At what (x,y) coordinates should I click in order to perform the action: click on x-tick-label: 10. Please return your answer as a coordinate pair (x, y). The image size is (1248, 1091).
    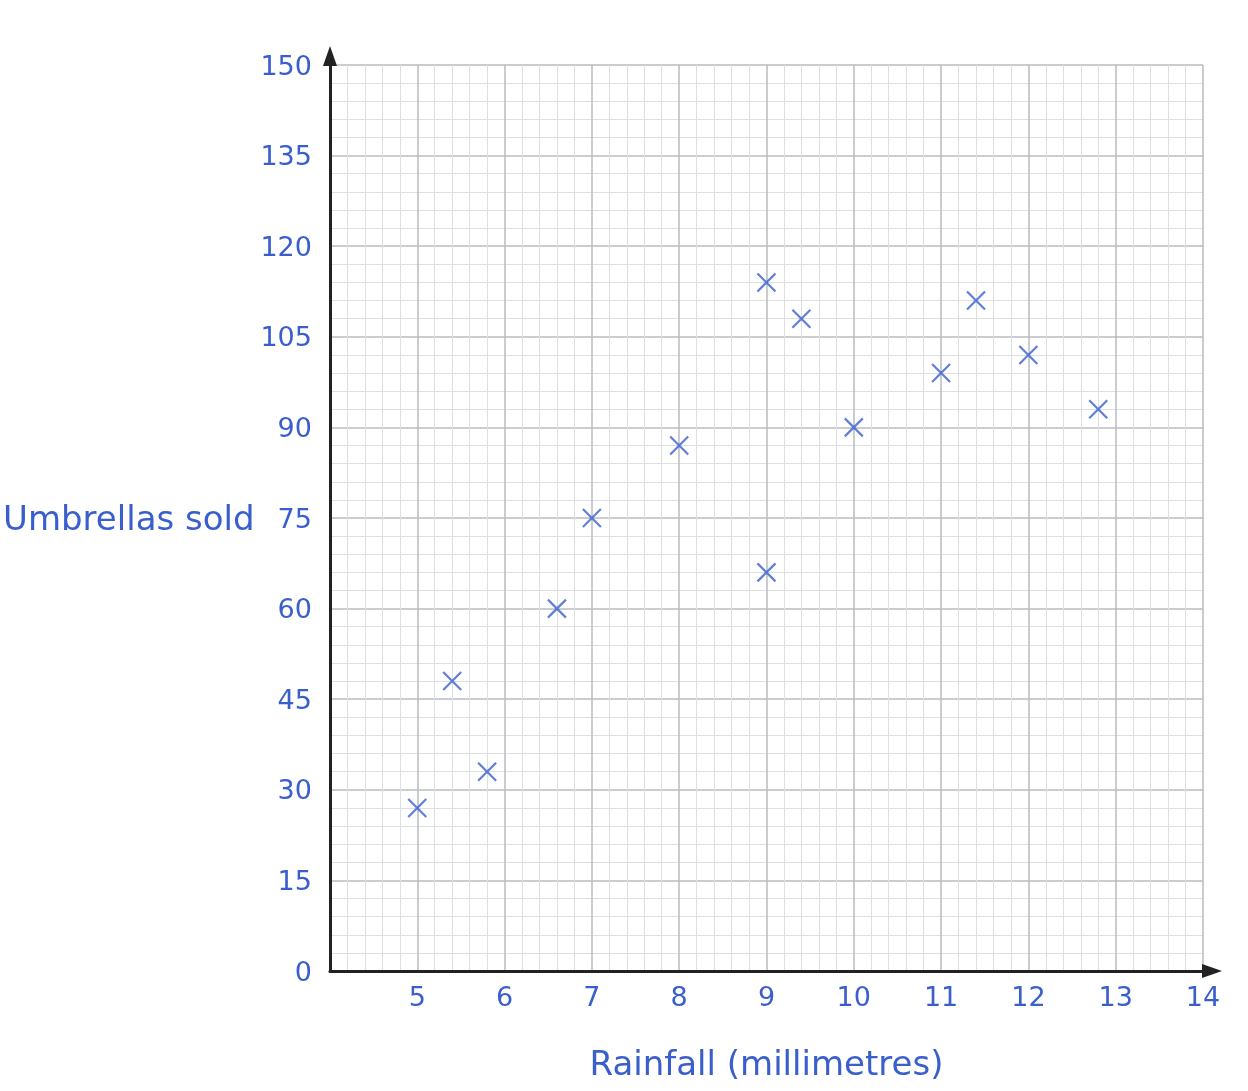
    Looking at the image, I should click on (853, 996).